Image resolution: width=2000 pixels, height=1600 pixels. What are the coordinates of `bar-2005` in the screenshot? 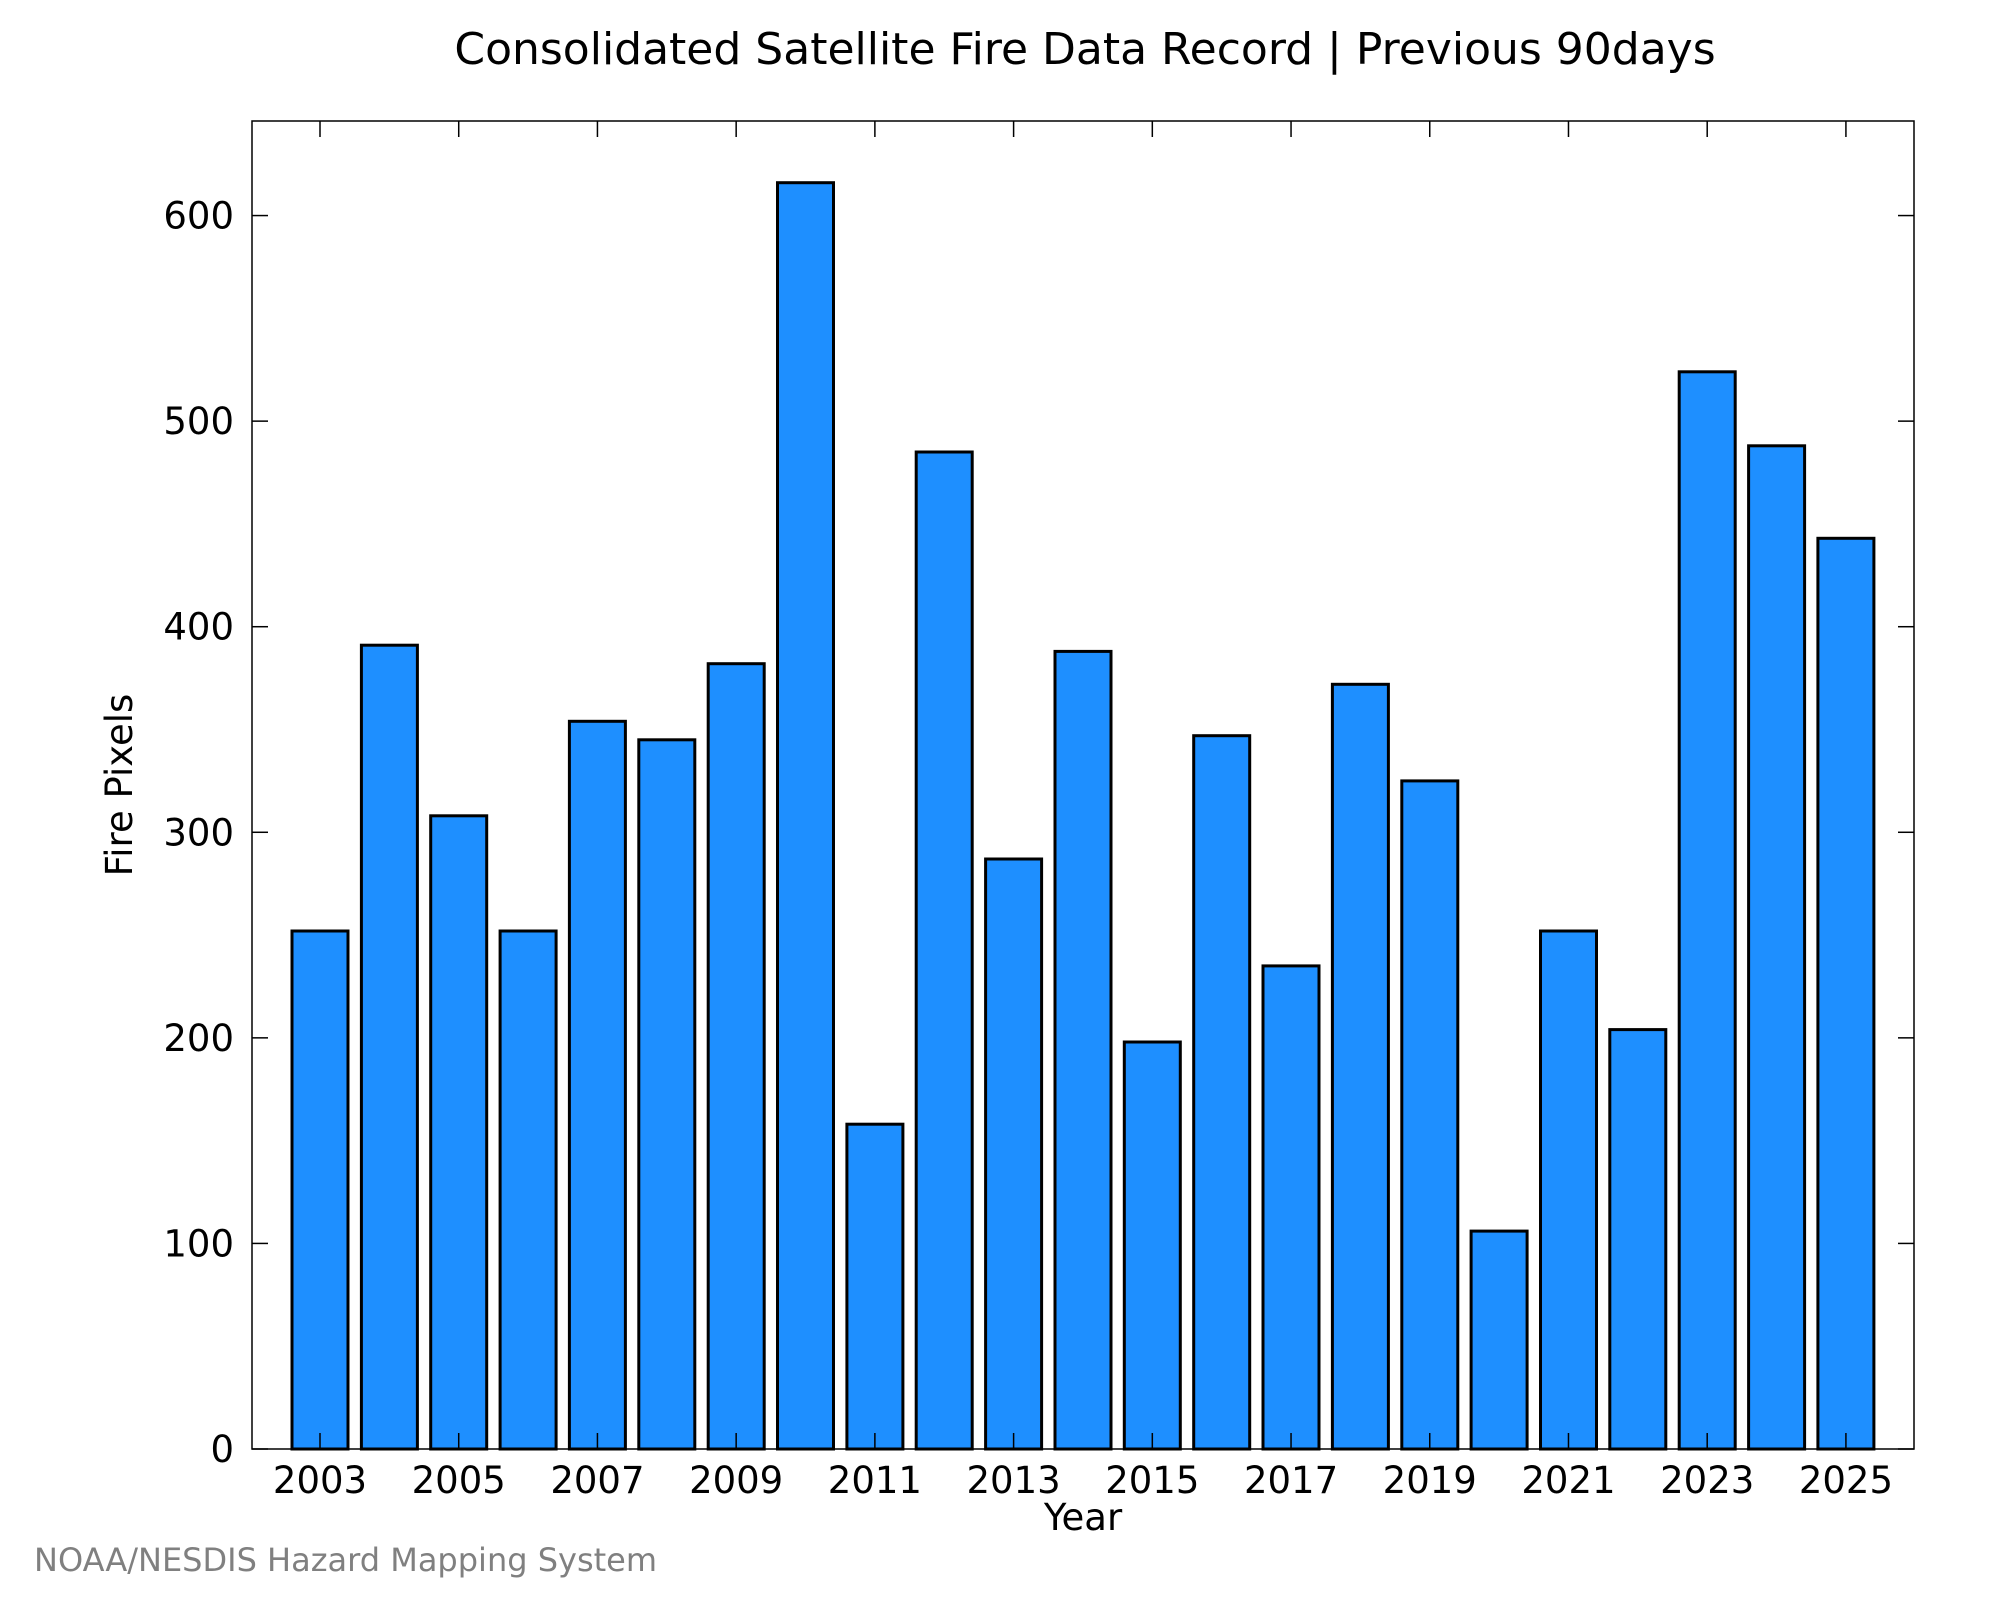 It's located at (459, 1132).